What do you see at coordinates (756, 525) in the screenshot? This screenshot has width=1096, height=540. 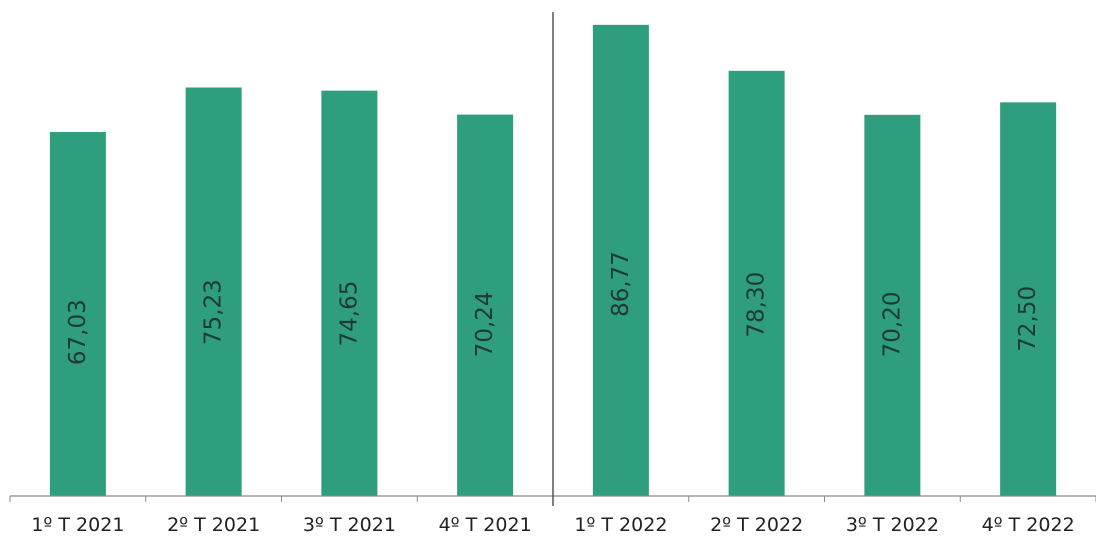 I see `x-tick-label: 2º T 2022` at bounding box center [756, 525].